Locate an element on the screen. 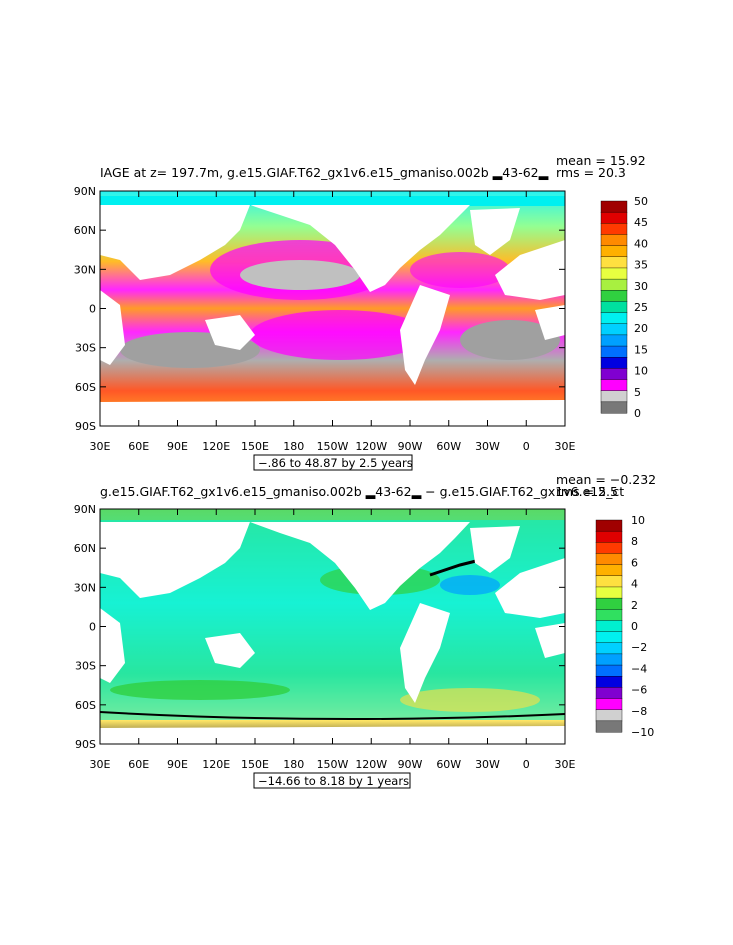 This screenshot has width=733, height=945. colorbar-label: 45 is located at coordinates (641, 222).